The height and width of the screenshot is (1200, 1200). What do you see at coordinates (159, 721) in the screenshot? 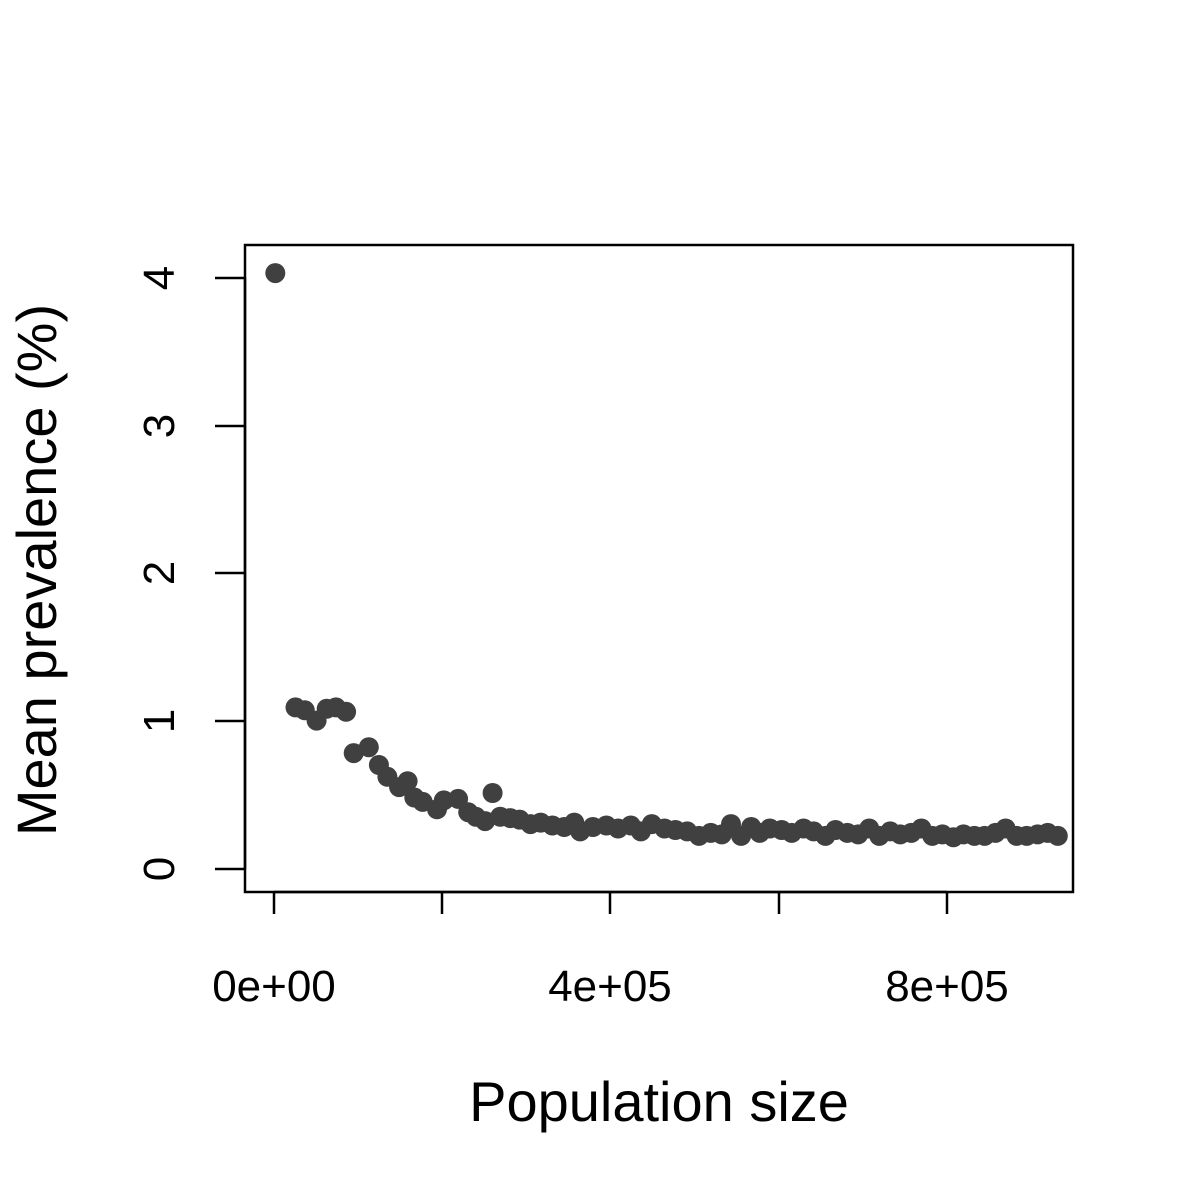
I see `y-tick-label: 1` at bounding box center [159, 721].